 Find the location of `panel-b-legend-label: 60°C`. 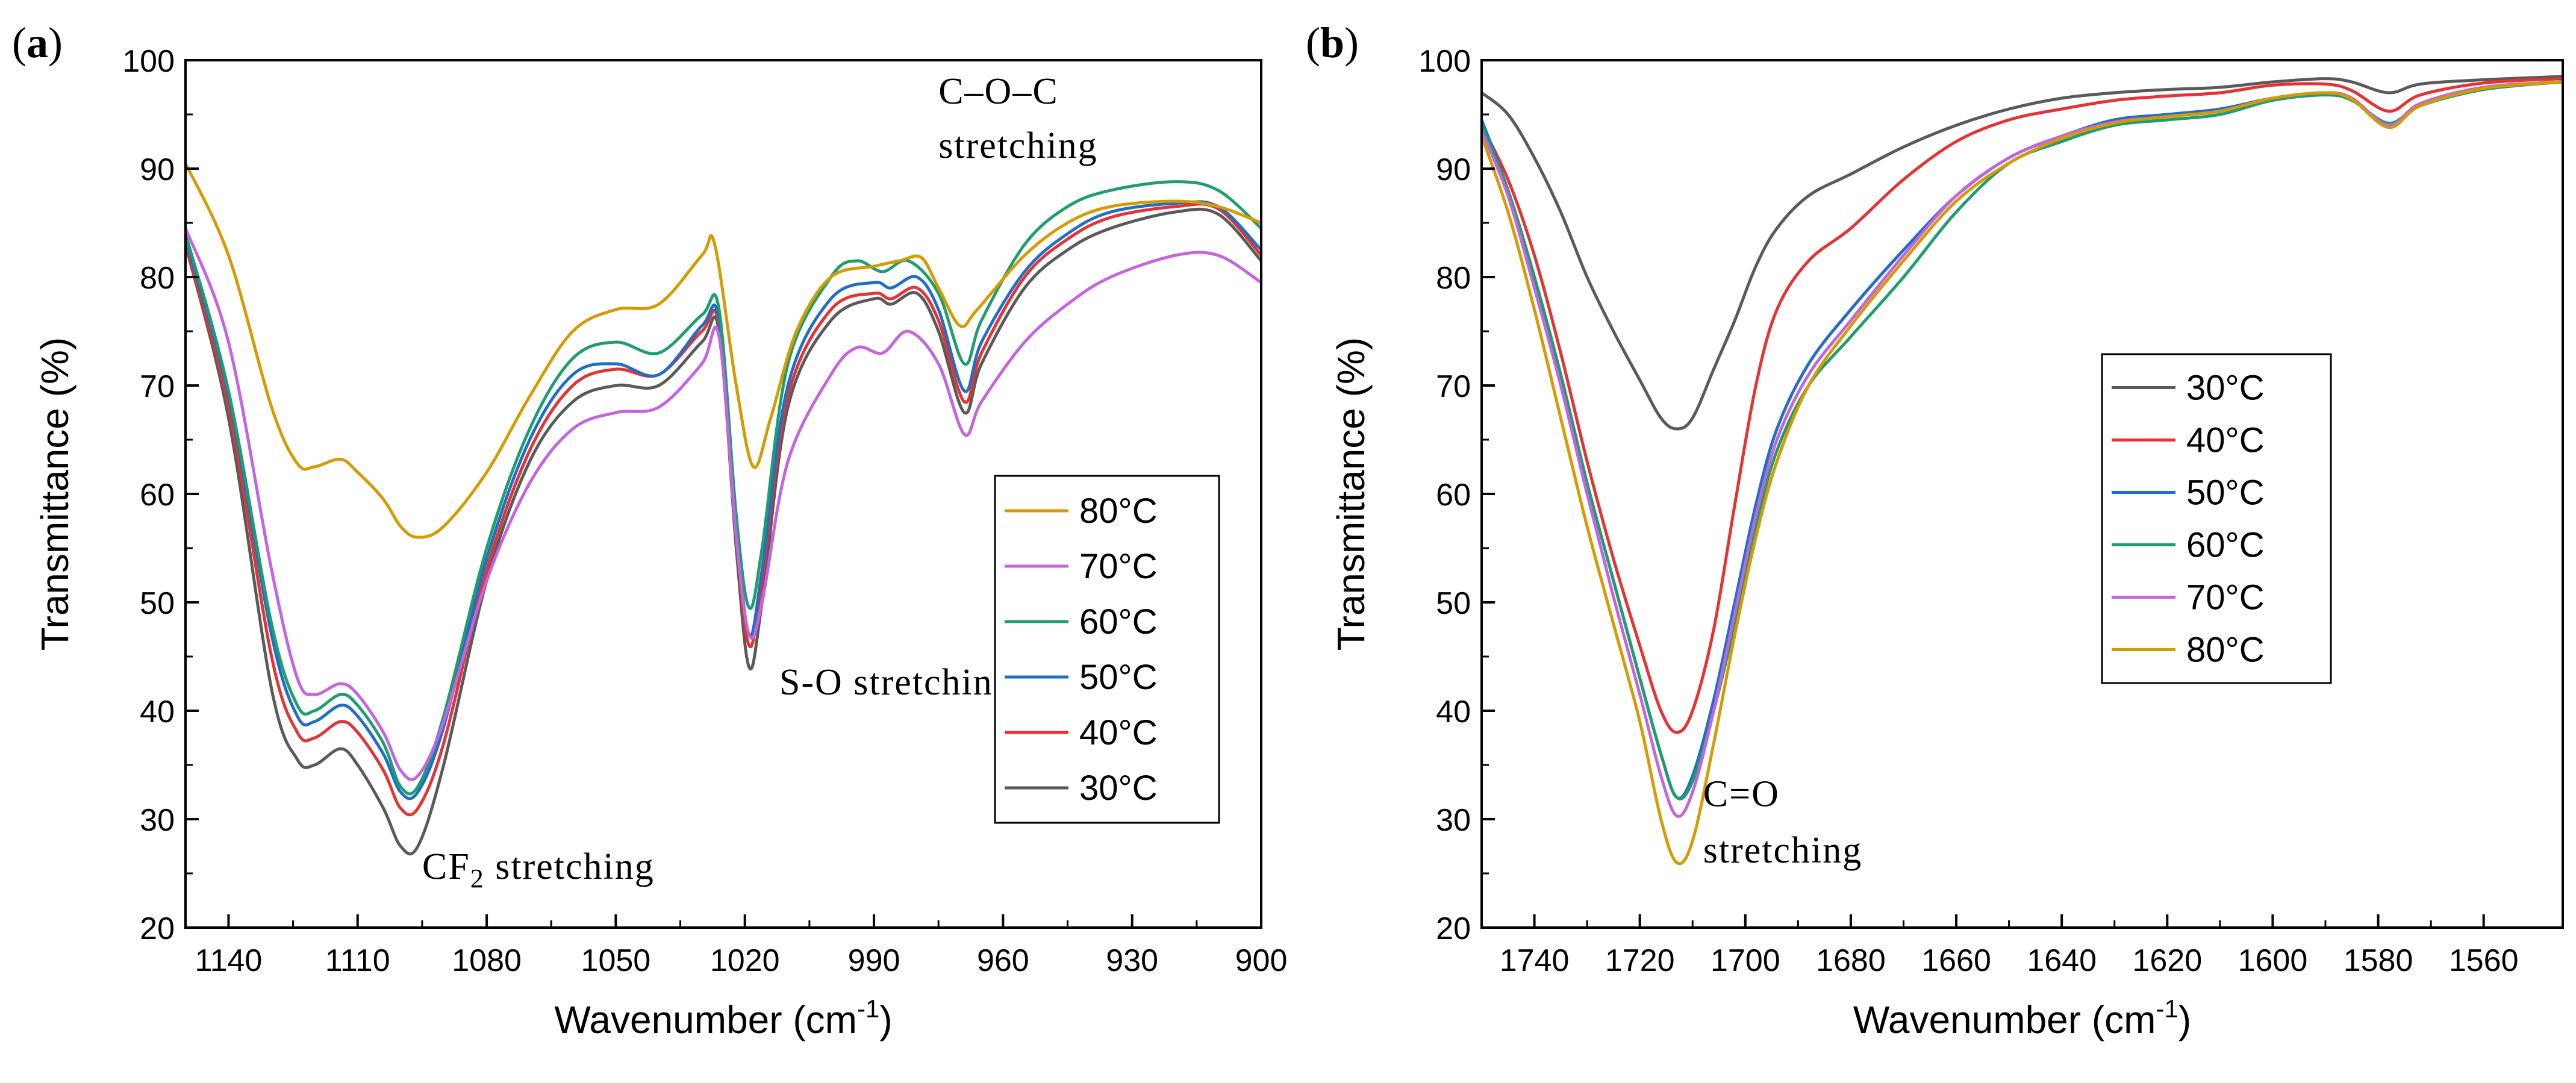

panel-b-legend-label: 60°C is located at coordinates (2225, 545).